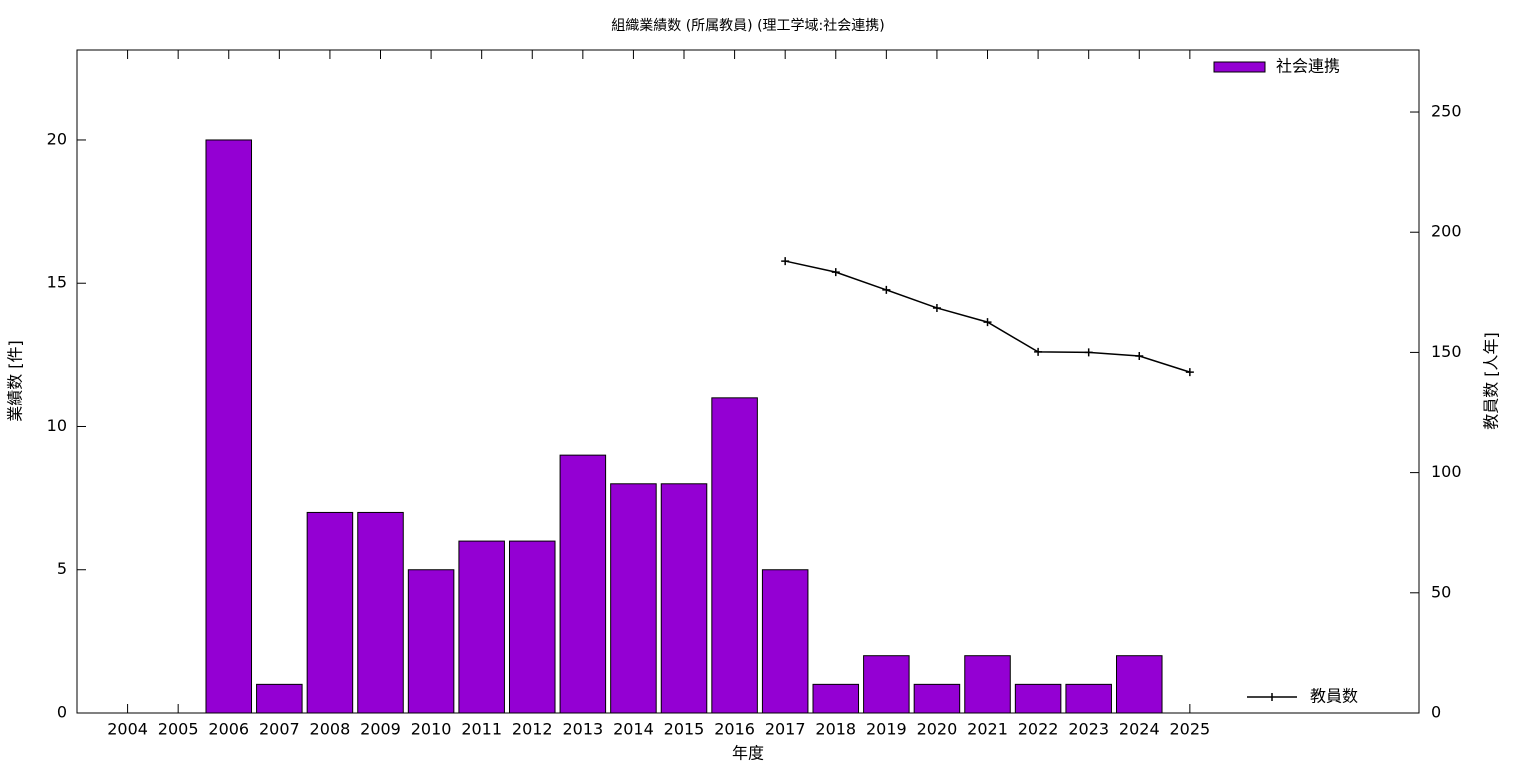  I want to click on legend-label: 教員数, so click(1334, 696).